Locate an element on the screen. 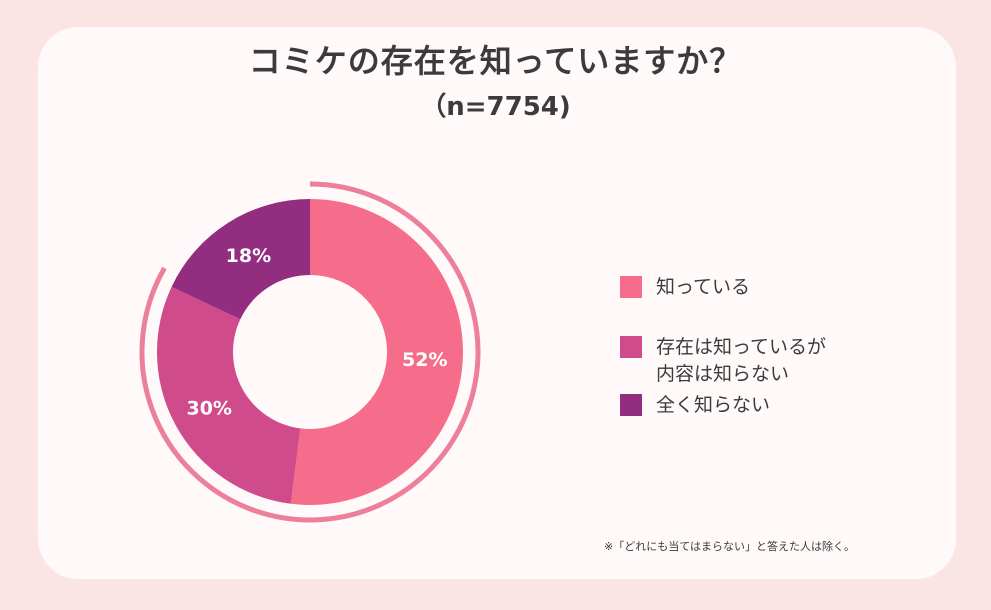 This screenshot has width=991, height=610. chart-title: コミケの存在を知っていますか？ is located at coordinates (495, 61).